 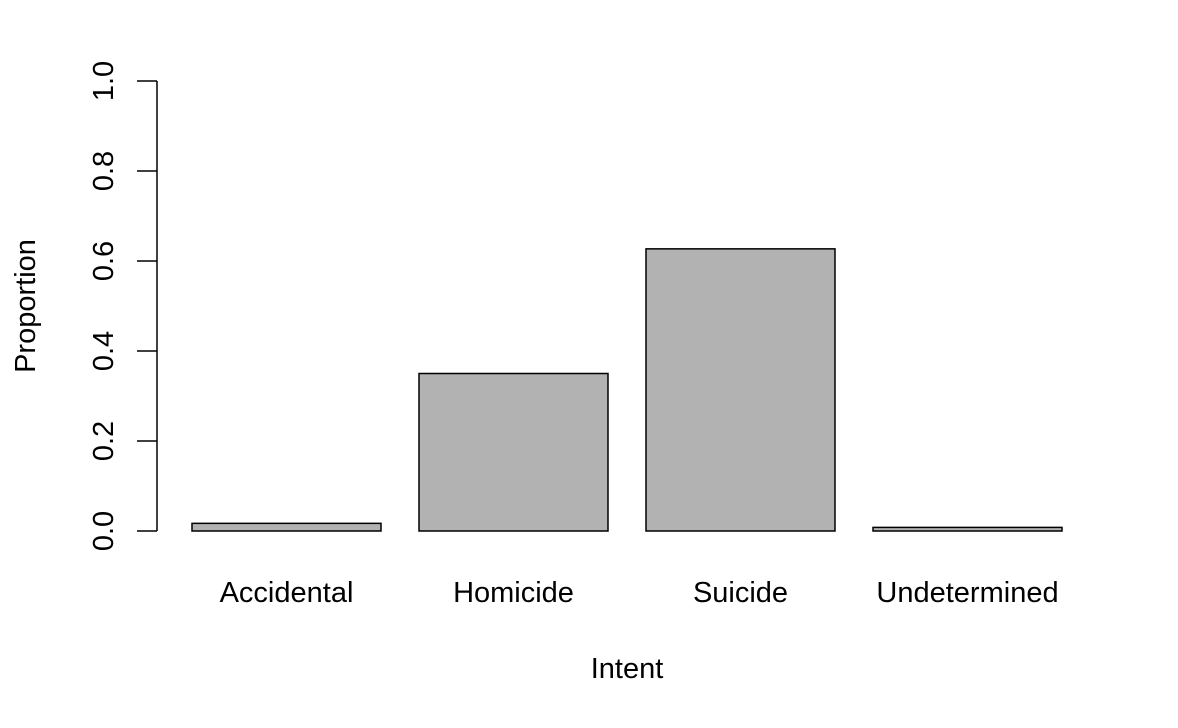 What do you see at coordinates (513, 452) in the screenshot?
I see `bar-homicide` at bounding box center [513, 452].